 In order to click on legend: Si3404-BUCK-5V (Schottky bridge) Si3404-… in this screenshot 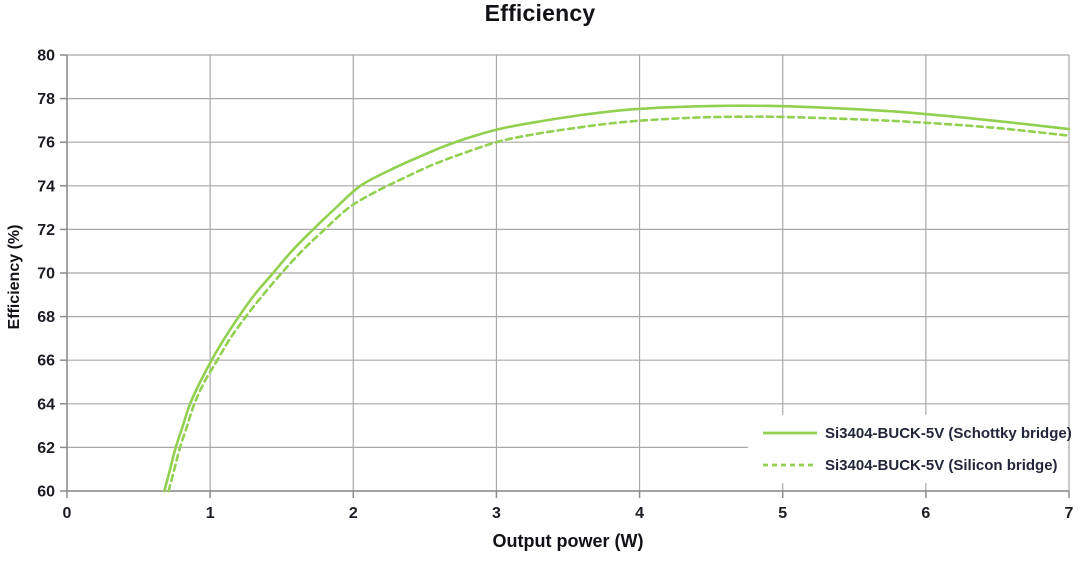, I will do `click(910, 449)`.